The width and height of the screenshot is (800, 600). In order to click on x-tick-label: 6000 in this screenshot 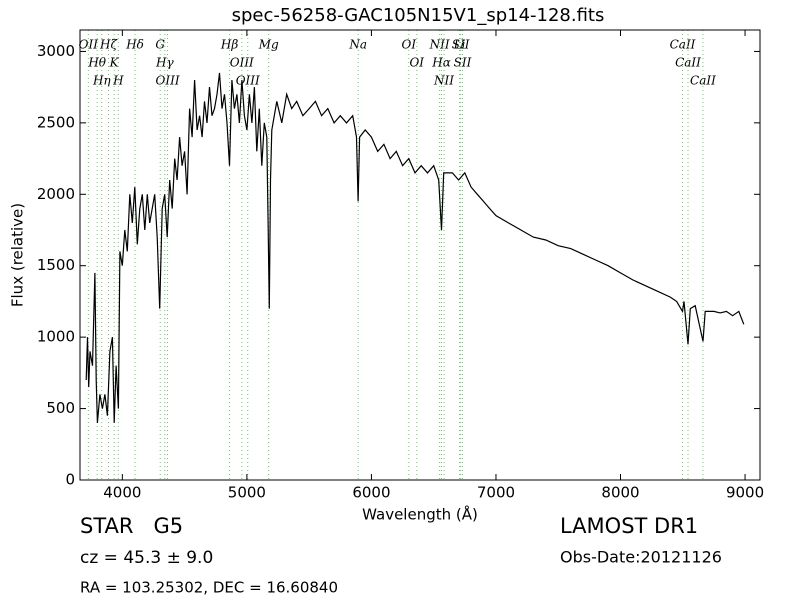, I will do `click(371, 493)`.